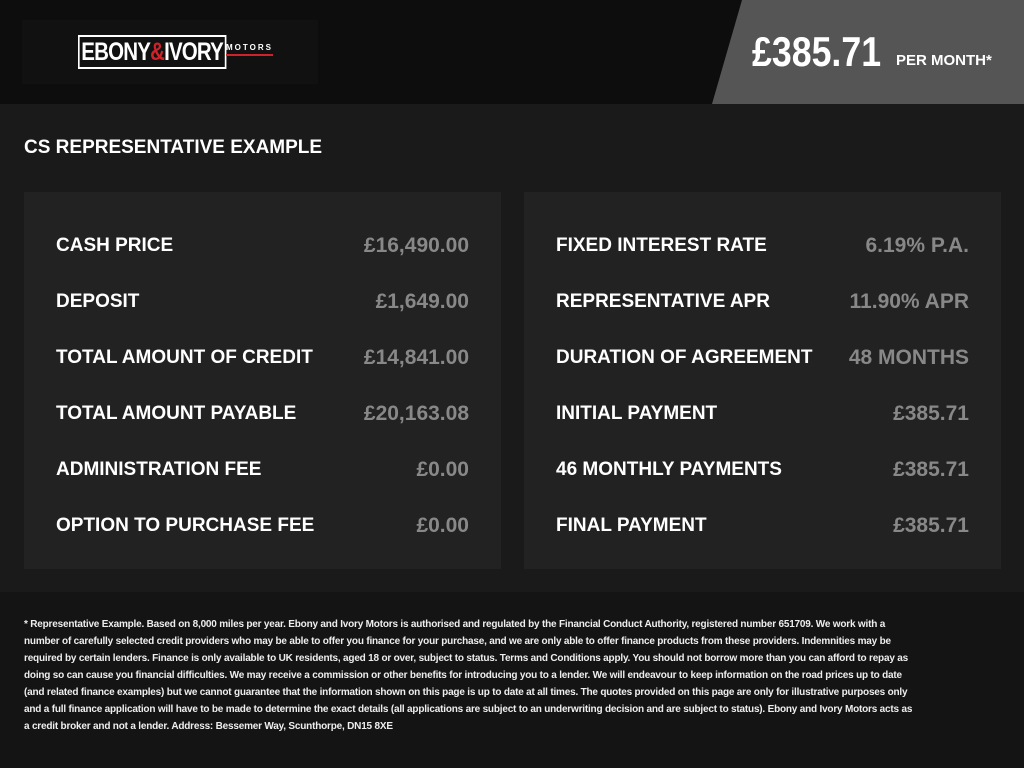 The image size is (1024, 768). I want to click on logo-wordmark: EBONY&IVORY, so click(152, 52).